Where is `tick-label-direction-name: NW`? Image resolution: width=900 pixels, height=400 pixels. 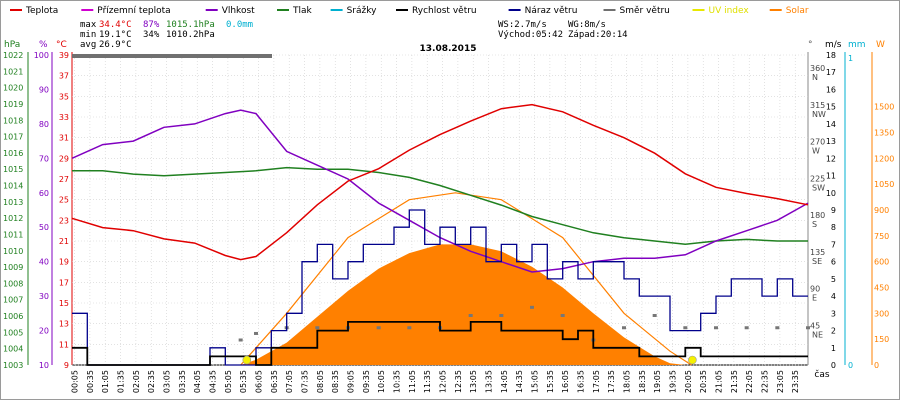 tick-label-direction-name: NW is located at coordinates (819, 114).